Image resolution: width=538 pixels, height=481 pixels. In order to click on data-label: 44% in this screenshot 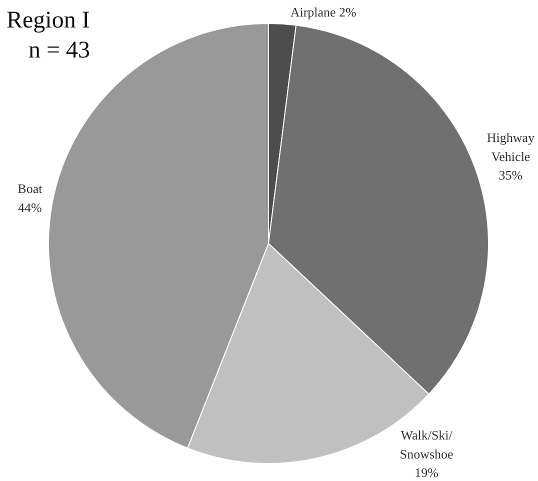, I will do `click(30, 207)`.